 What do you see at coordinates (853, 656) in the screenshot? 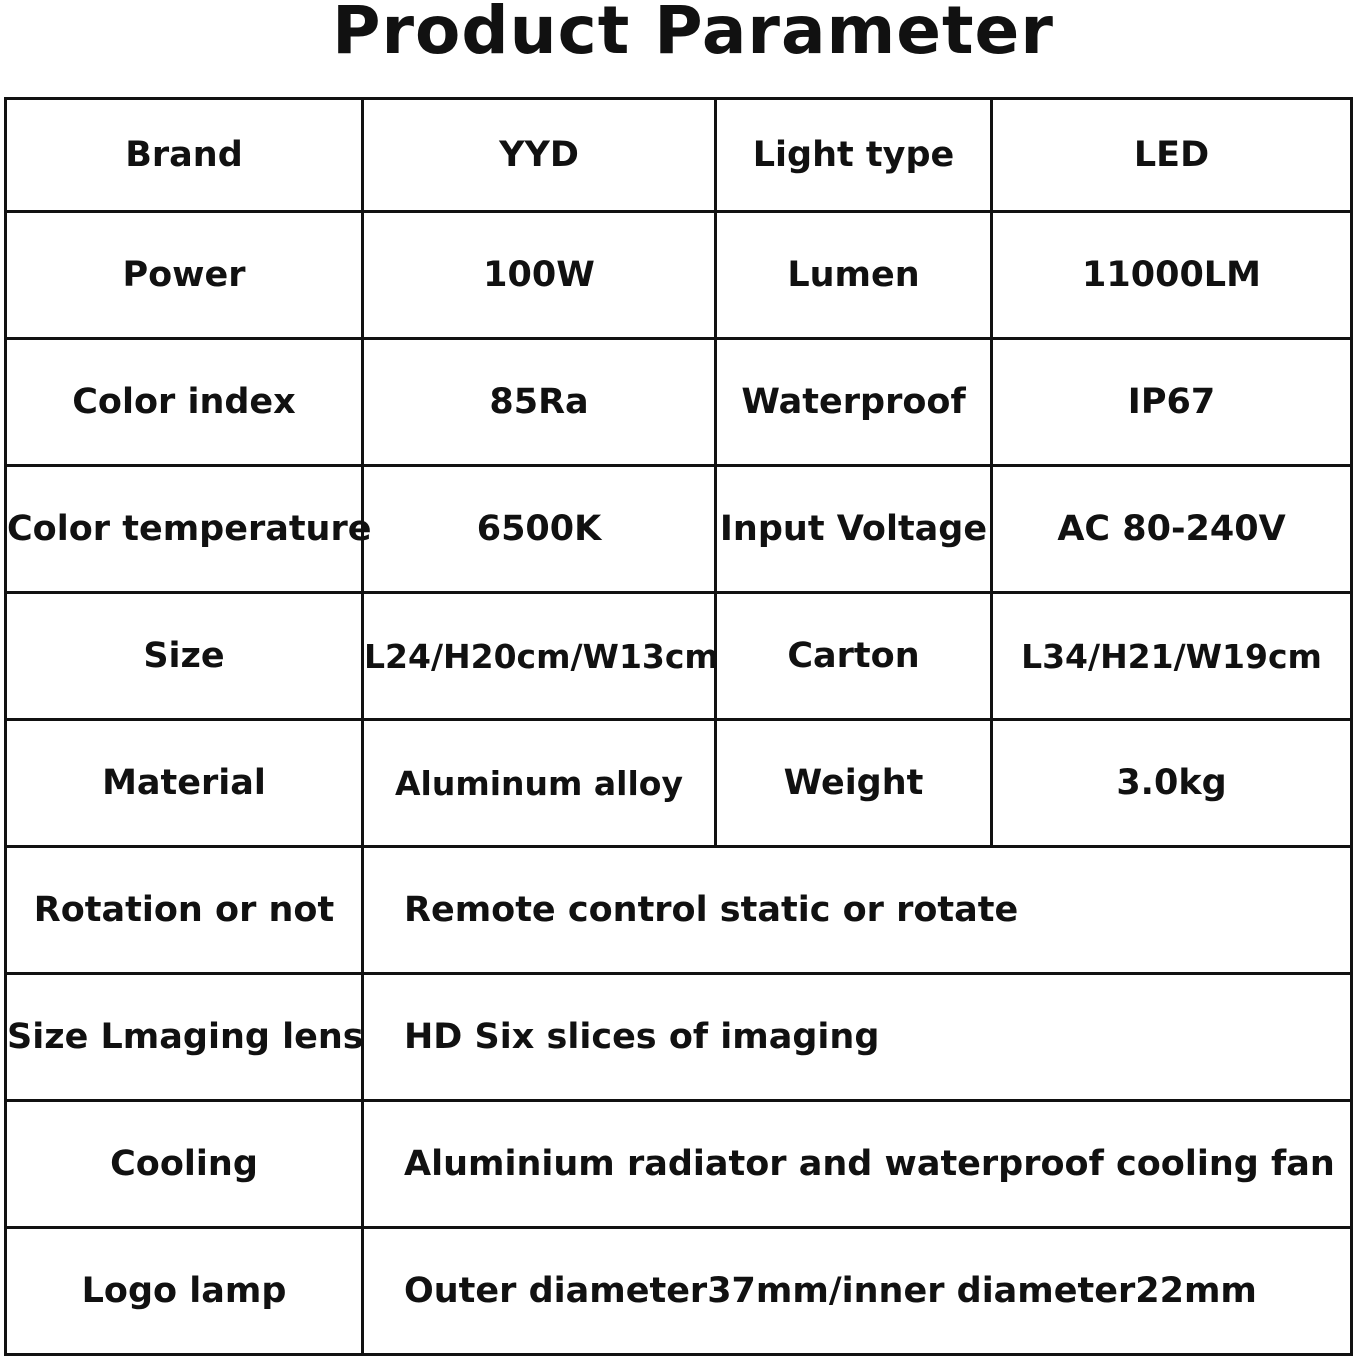
I see `param-label: Carton` at bounding box center [853, 656].